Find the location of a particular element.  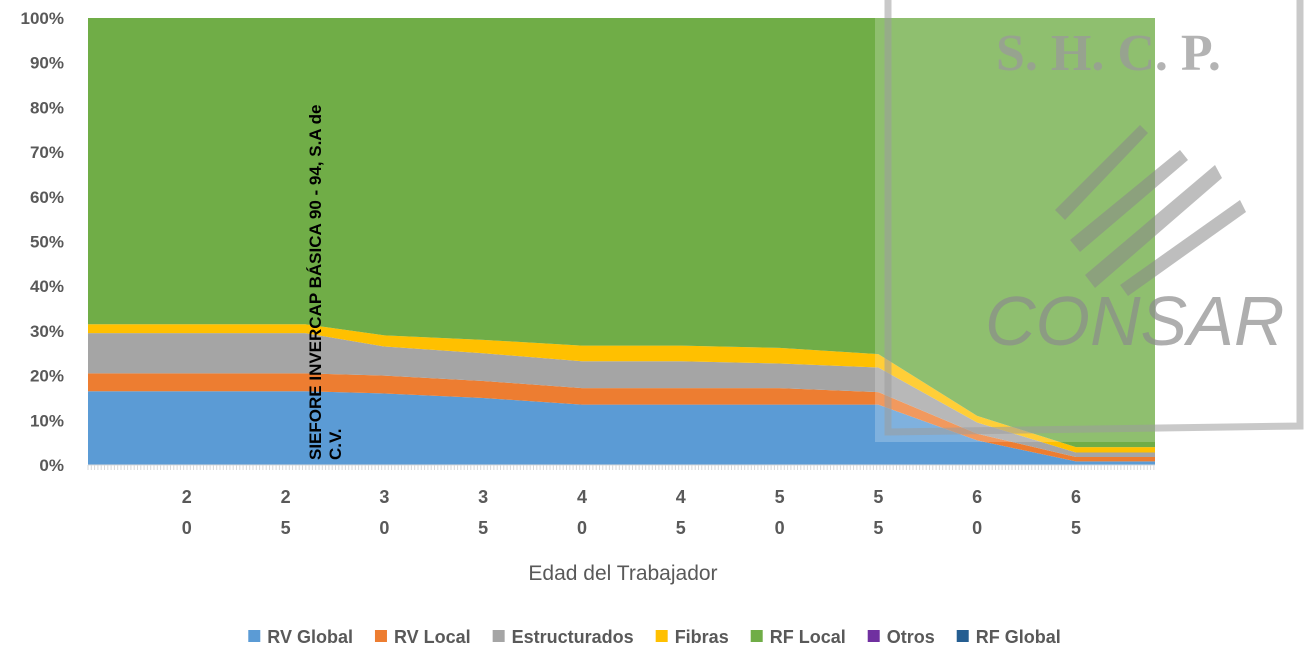

legend-item-rf-local: RF Local is located at coordinates (798, 637).